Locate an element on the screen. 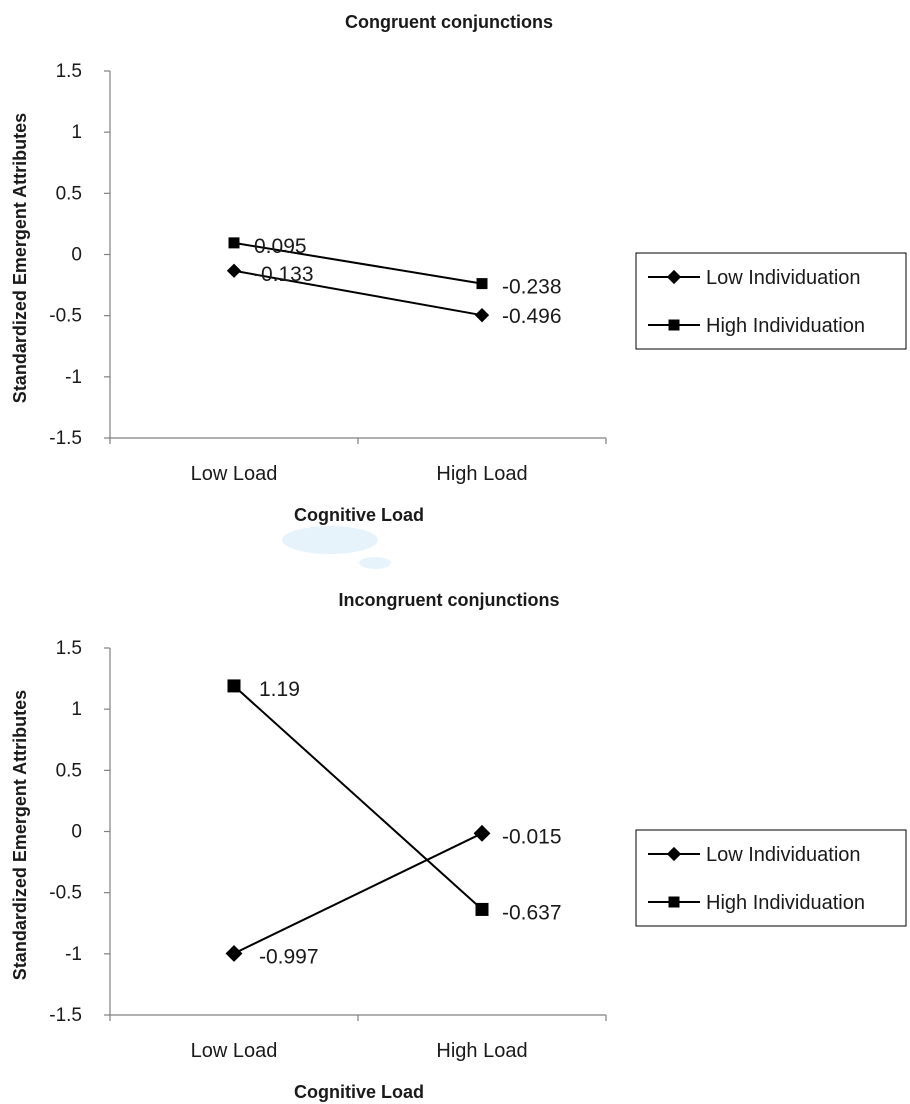 The image size is (910, 1104). data-label: -0.238 is located at coordinates (532, 287).